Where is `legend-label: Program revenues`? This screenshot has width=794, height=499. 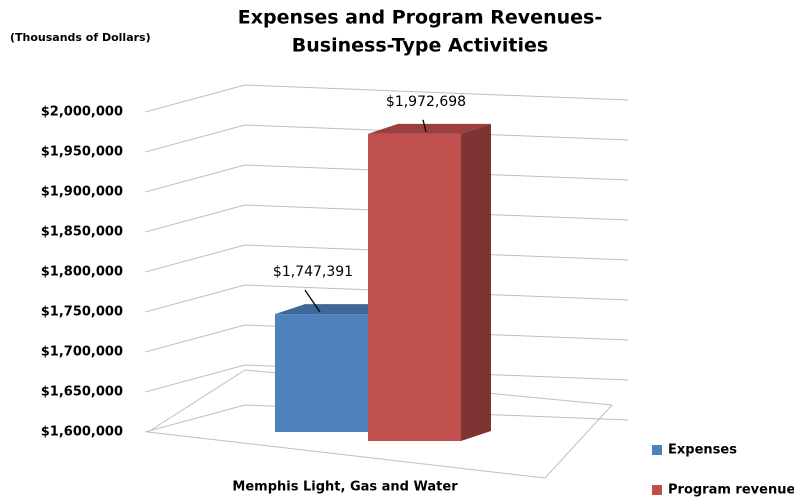 legend-label: Program revenues is located at coordinates (731, 490).